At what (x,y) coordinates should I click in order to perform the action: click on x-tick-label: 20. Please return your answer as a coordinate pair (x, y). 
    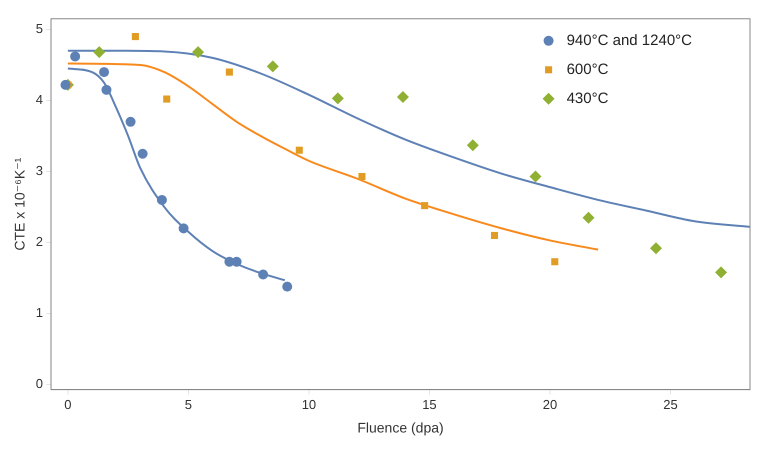
    Looking at the image, I should click on (550, 404).